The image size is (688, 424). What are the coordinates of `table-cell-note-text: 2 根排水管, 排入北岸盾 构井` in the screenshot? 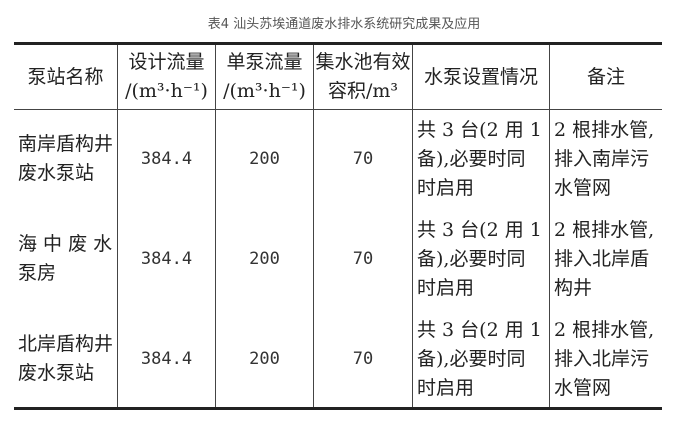 It's located at (604, 258).